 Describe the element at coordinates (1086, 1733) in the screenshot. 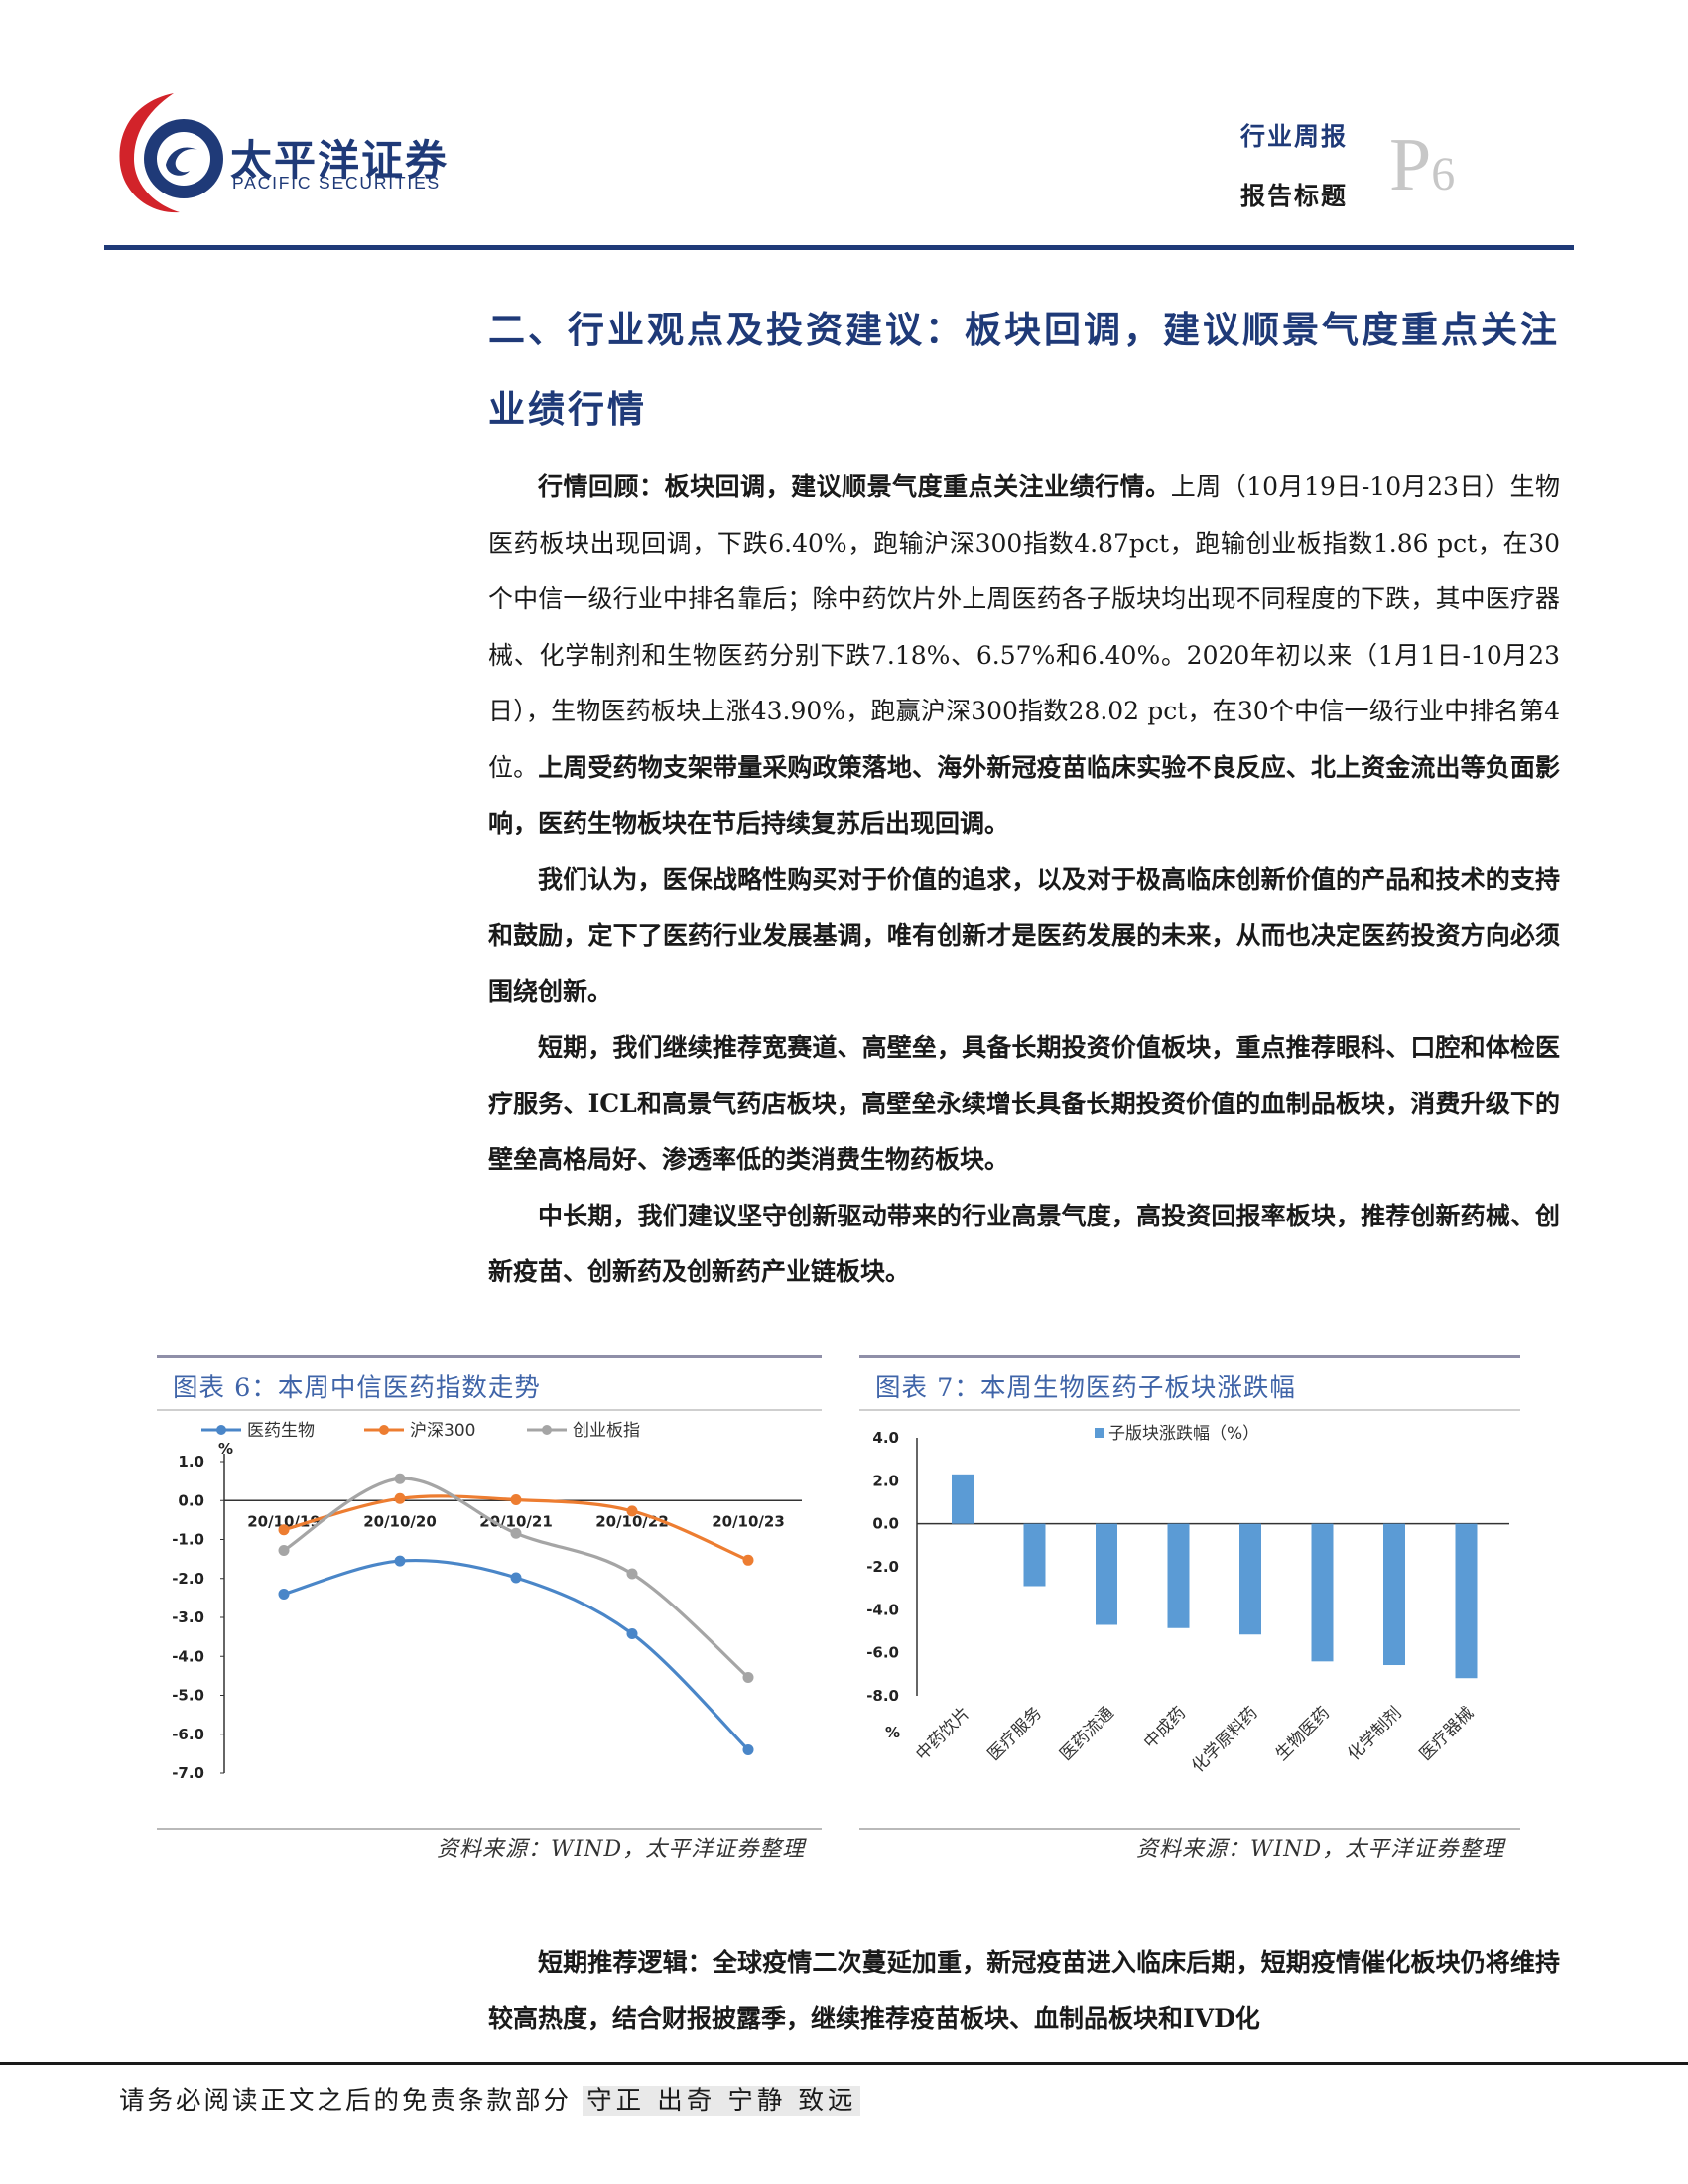

I see `x-tick-label: 医药流通` at that location.